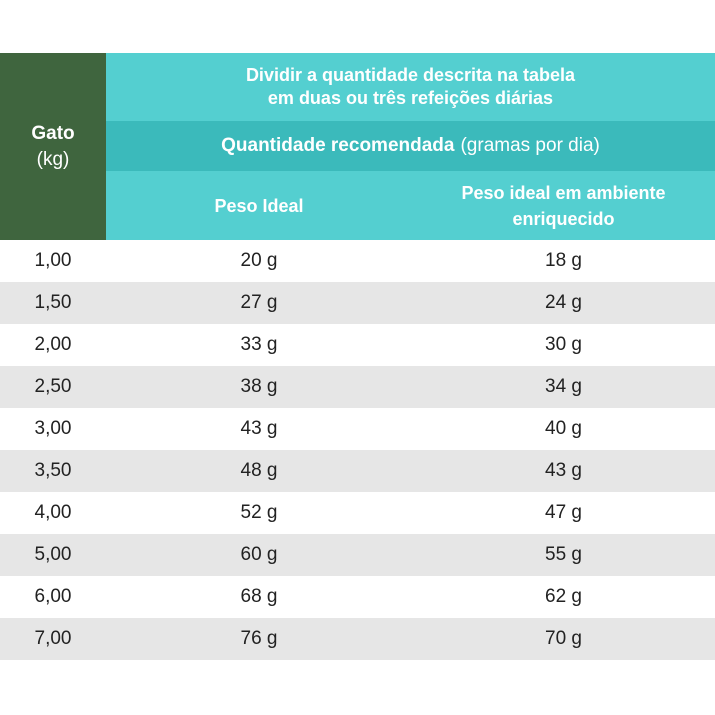  I want to click on ideal-weight-cell: 76 g, so click(259, 638).